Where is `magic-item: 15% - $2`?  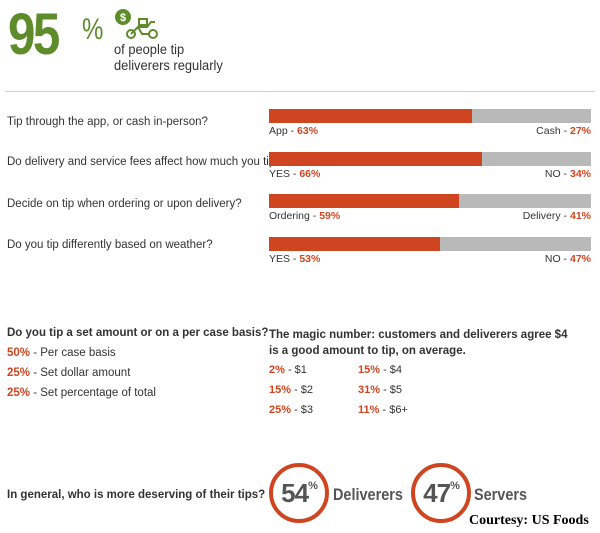
magic-item: 15% - $2 is located at coordinates (291, 390).